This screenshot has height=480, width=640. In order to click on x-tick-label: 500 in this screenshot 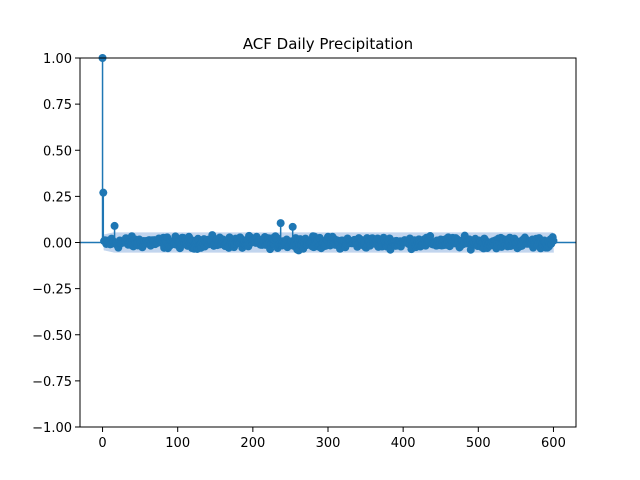, I will do `click(478, 443)`.